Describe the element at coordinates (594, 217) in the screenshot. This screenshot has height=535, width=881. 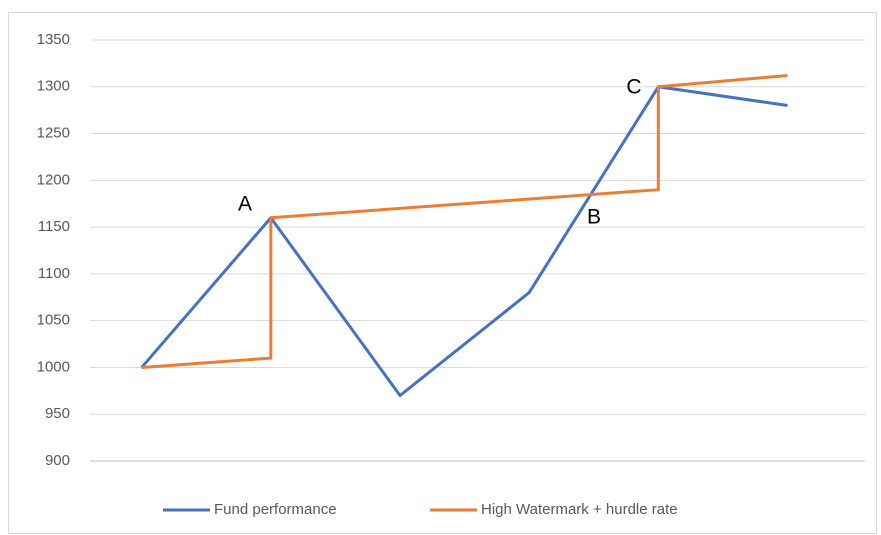
I see `annotation: B` at that location.